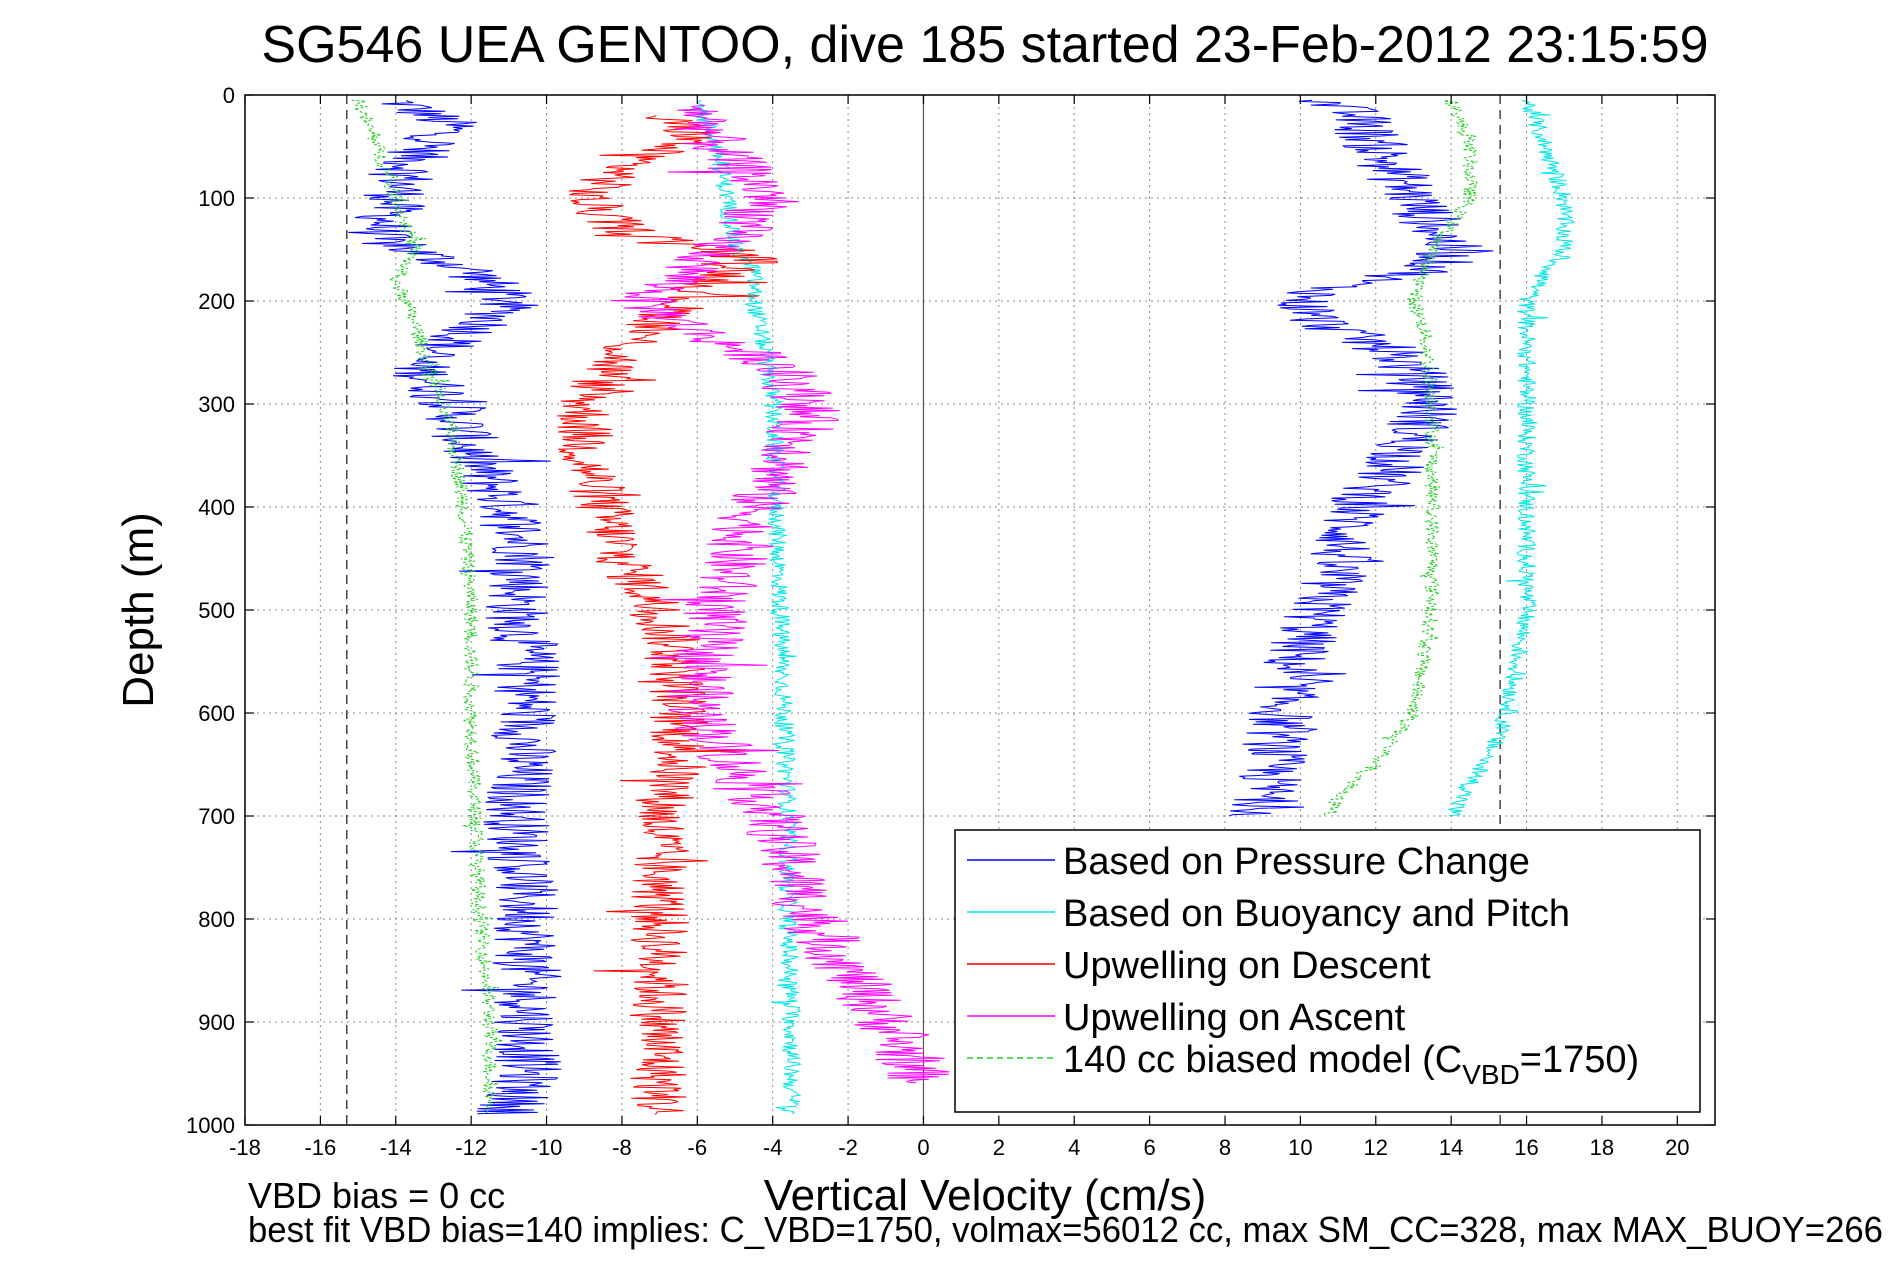  Describe the element at coordinates (1579, 1060) in the screenshot. I see `legend-label-end: =1750)` at that location.